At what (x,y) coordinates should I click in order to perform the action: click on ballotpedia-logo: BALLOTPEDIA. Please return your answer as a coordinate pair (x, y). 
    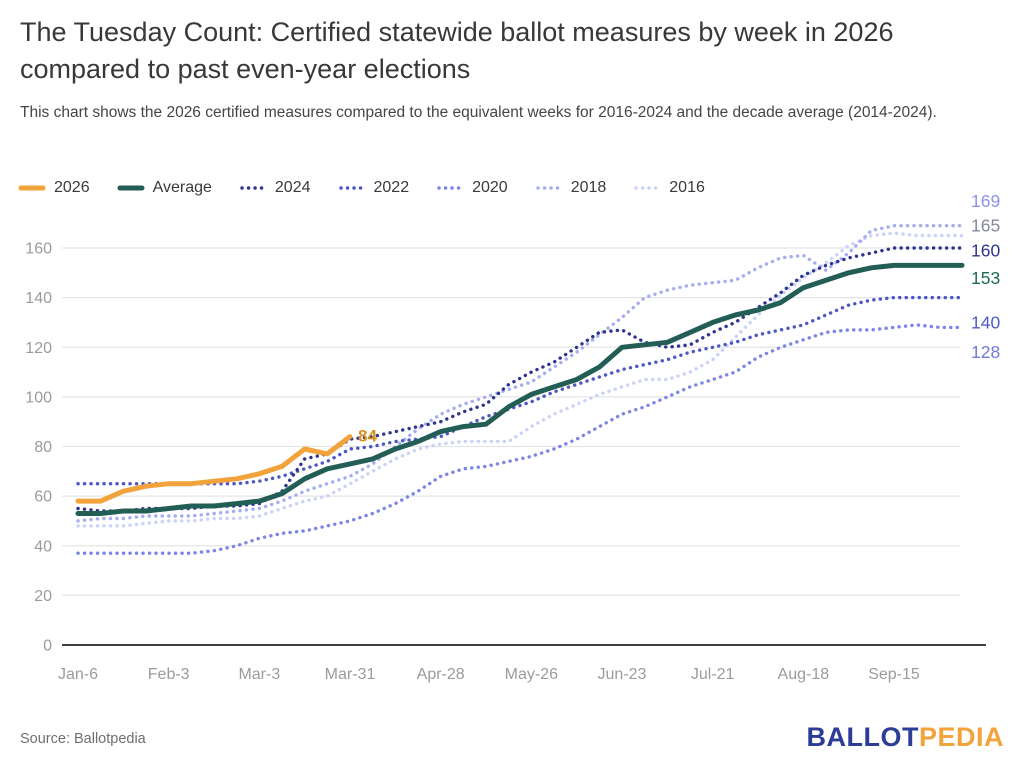
    Looking at the image, I should click on (905, 737).